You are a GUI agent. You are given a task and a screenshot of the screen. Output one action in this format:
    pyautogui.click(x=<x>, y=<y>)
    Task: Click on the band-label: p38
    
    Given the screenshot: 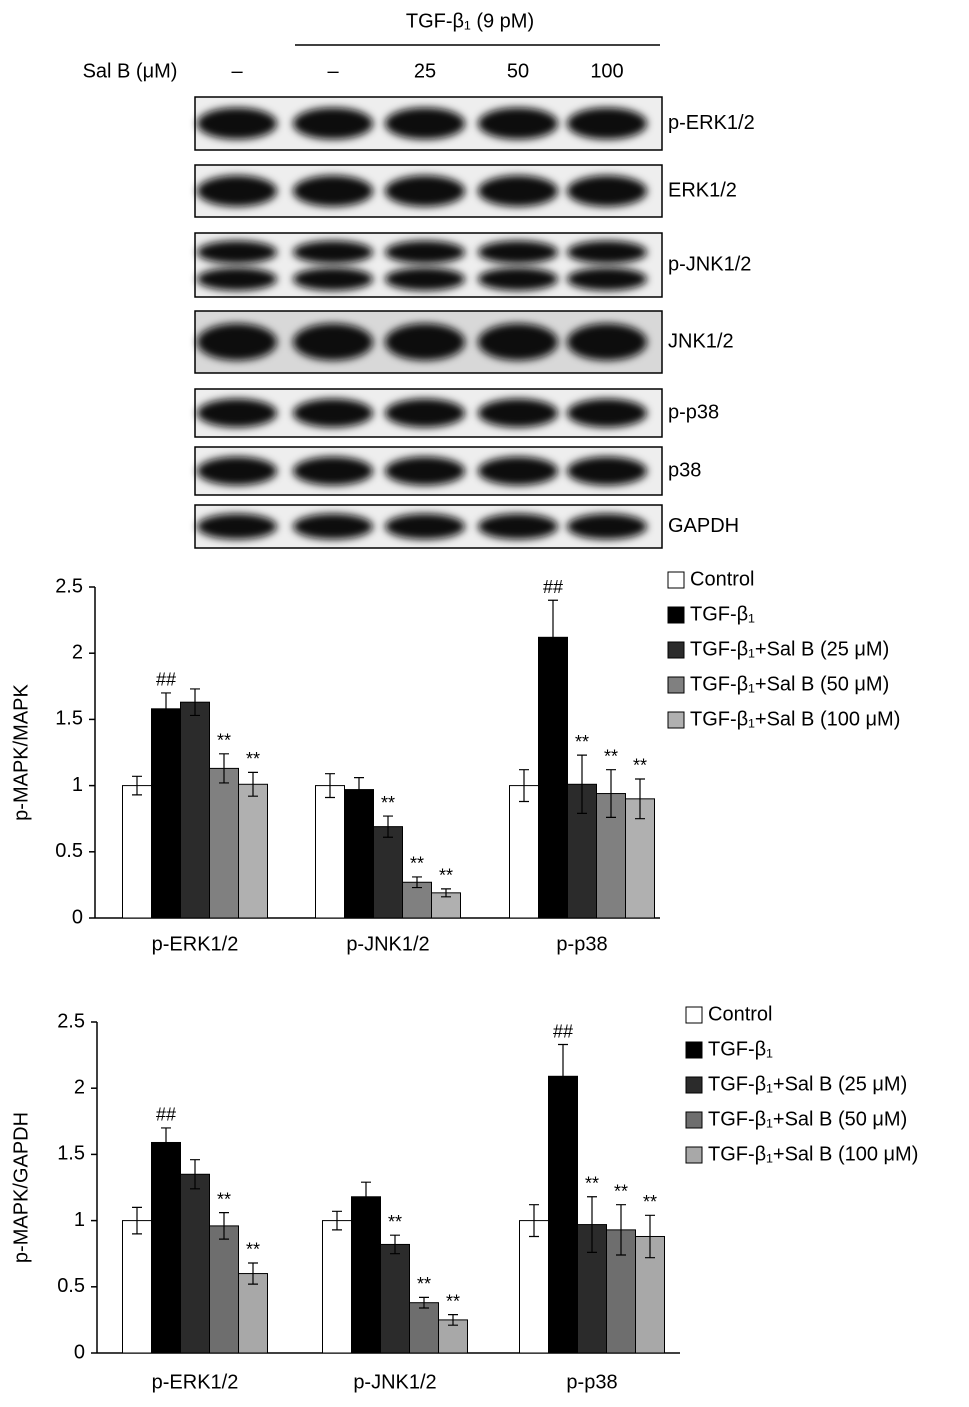 What is the action you would take?
    pyautogui.click(x=684, y=470)
    